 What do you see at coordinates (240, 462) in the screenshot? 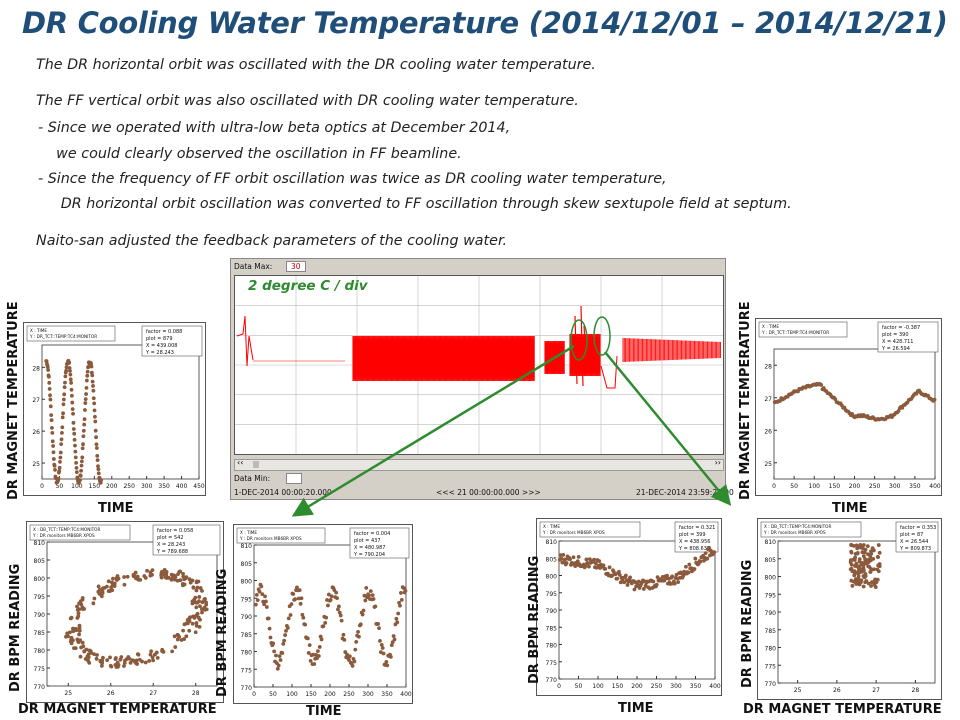
I see `scroll-left-icon: ‹‹` at bounding box center [240, 462].